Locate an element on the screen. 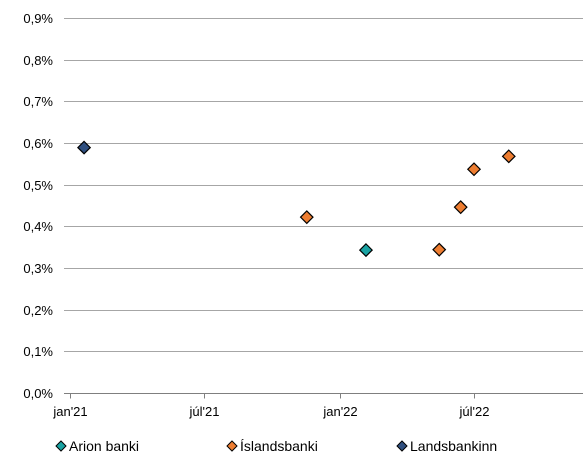 This screenshot has width=583, height=466. legend-label: Arion banki is located at coordinates (104, 446).